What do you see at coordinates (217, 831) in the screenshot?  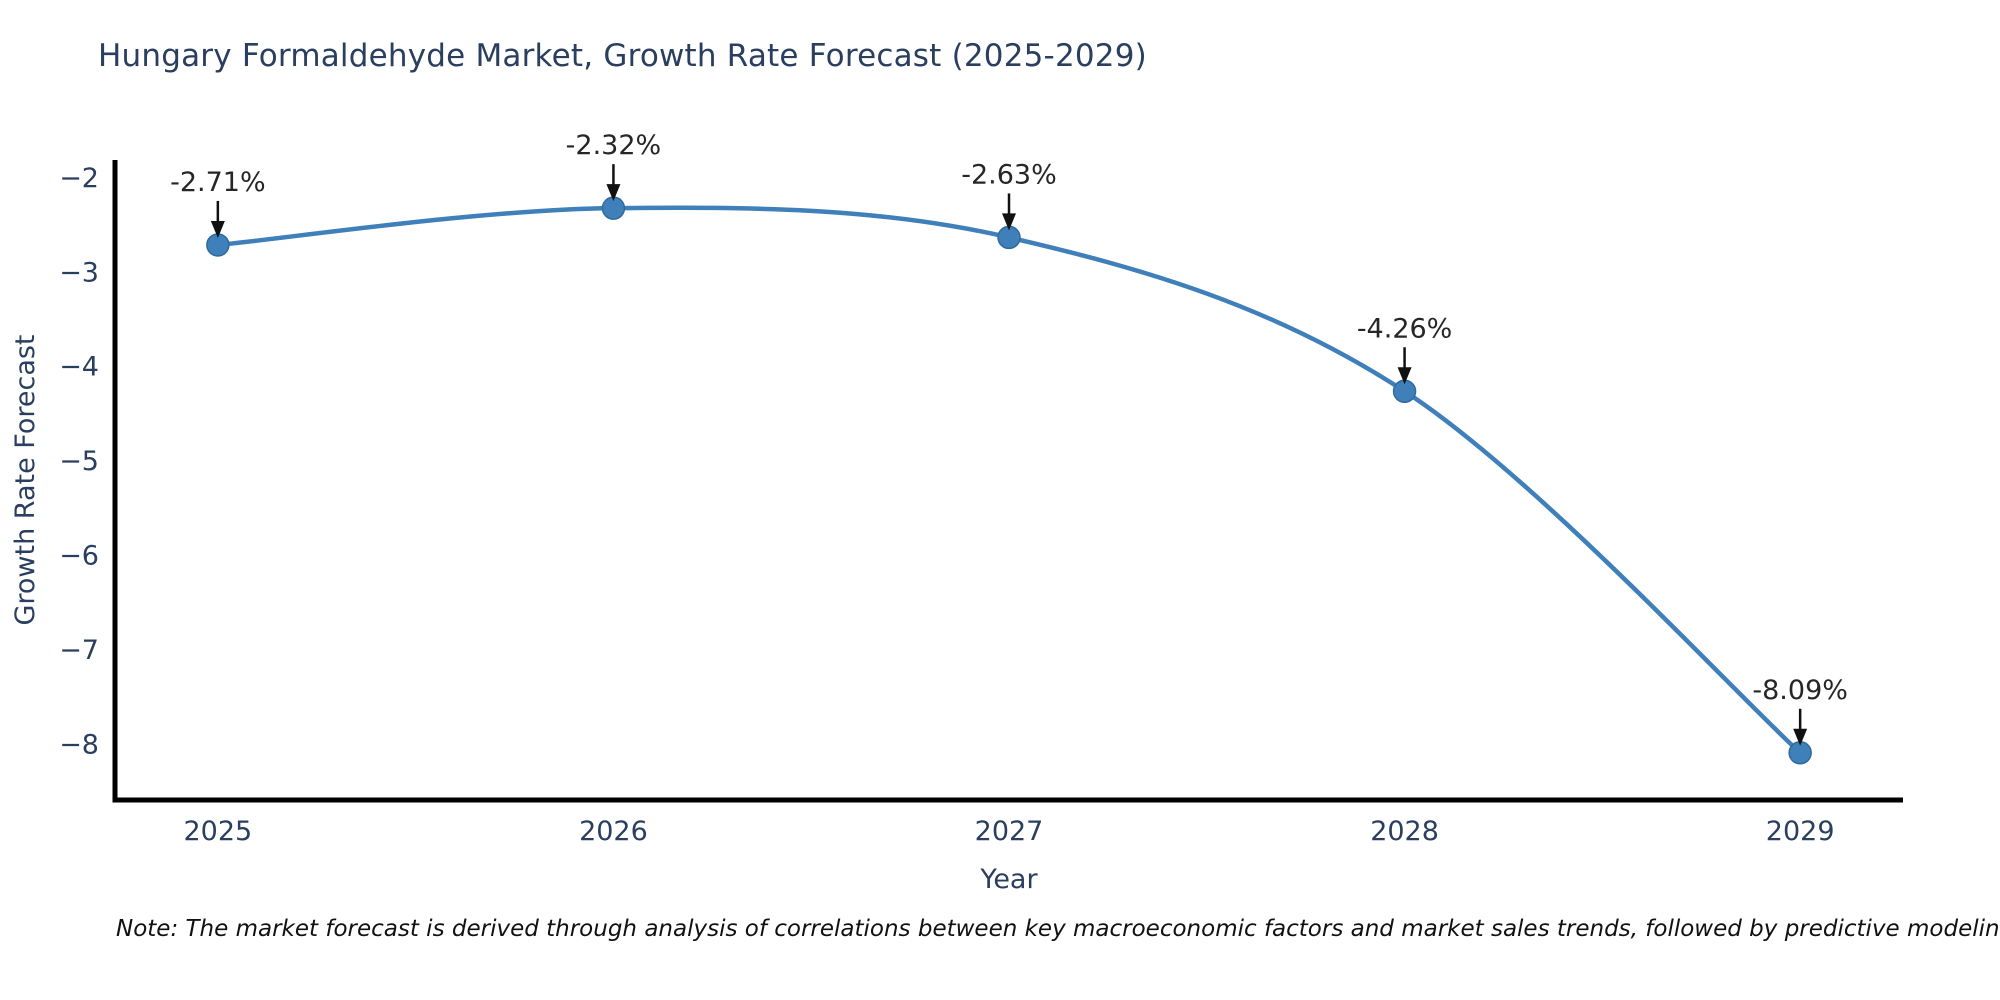 I see `x-tick-label: 2025` at bounding box center [217, 831].